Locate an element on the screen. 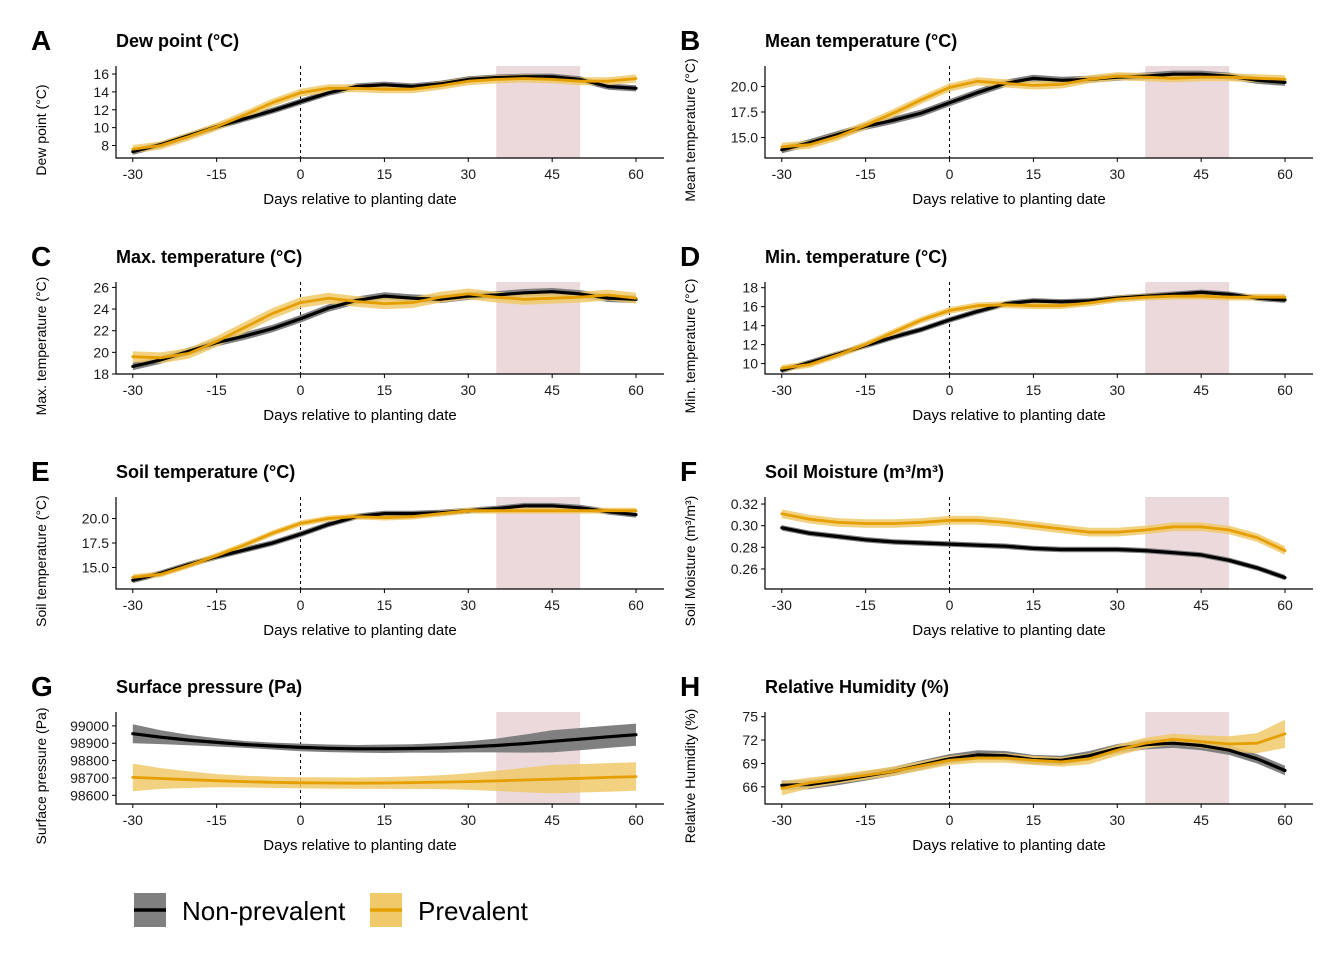  x-tick-label-b: 0 is located at coordinates (950, 174).